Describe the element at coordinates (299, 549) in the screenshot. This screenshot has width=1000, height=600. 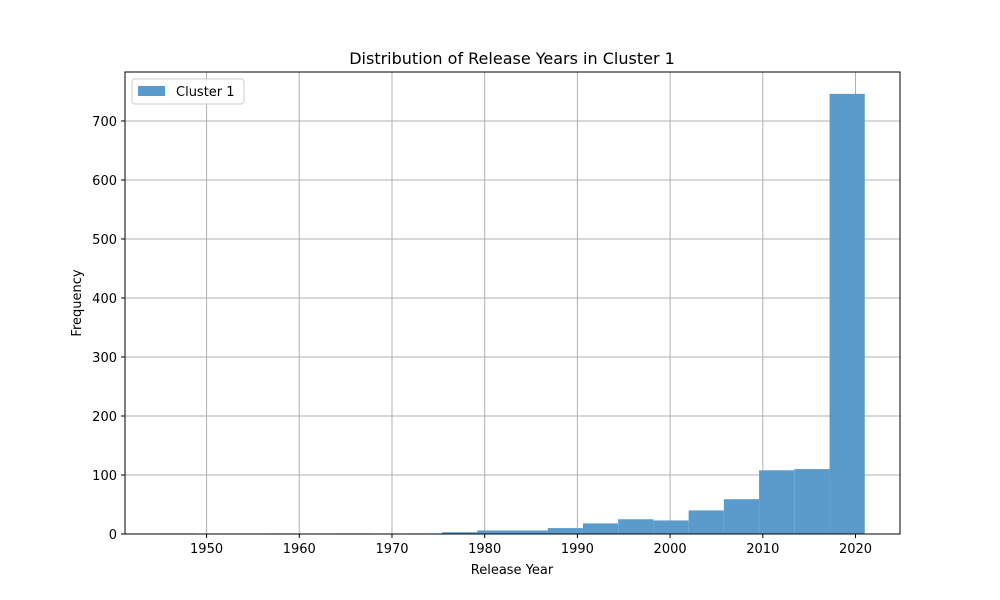
I see `x-tick-label: 1960` at that location.